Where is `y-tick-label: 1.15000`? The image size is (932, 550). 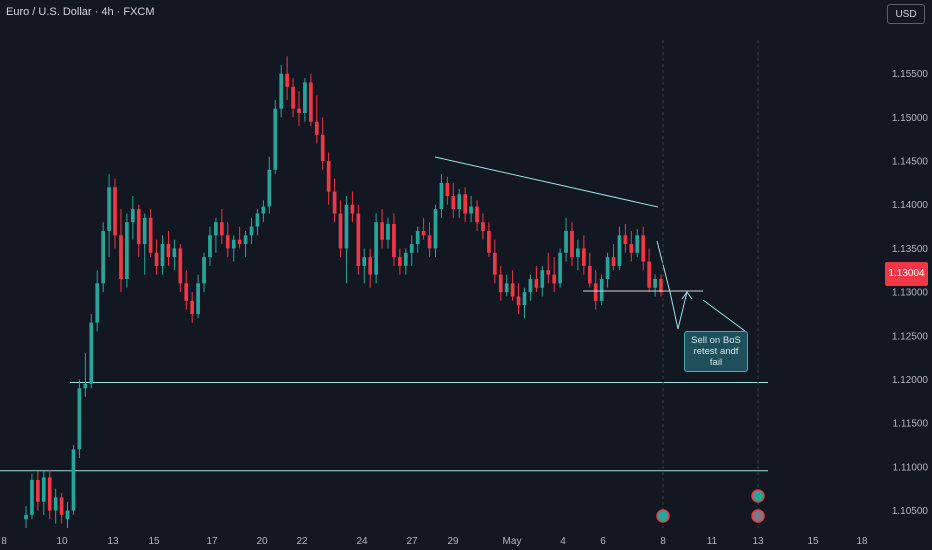 y-tick-label: 1.15000 is located at coordinates (910, 118).